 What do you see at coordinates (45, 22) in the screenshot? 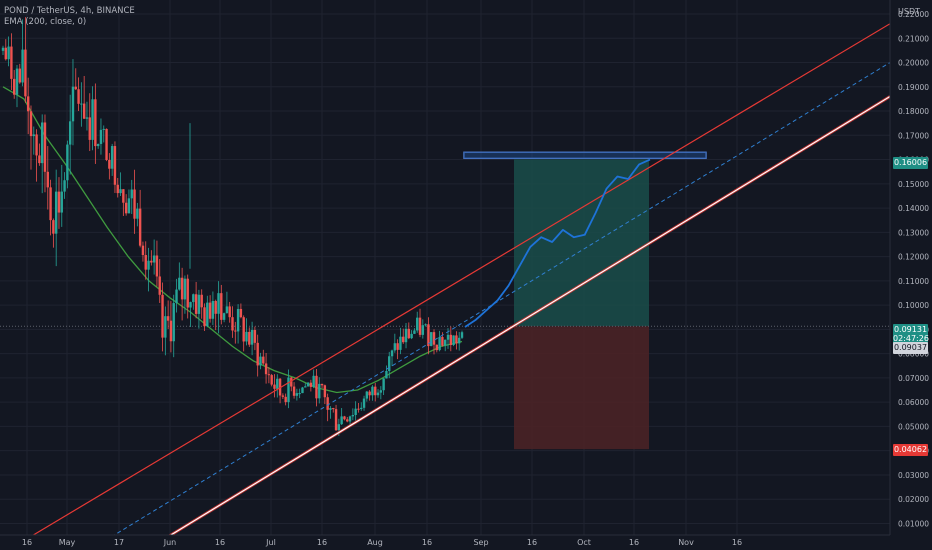
I see `ema-indicator-label: EMA (200, close, 0)` at bounding box center [45, 22].